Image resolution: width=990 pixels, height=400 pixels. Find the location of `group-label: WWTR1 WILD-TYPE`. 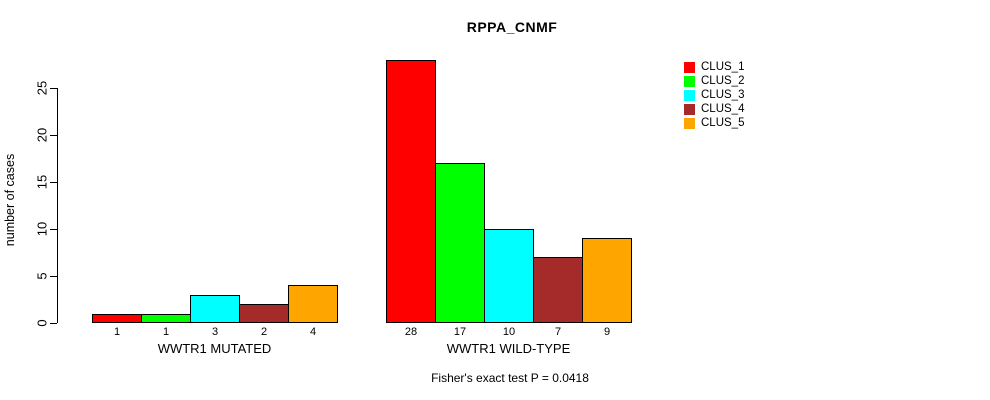

group-label: WWTR1 WILD-TYPE is located at coordinates (508, 348).